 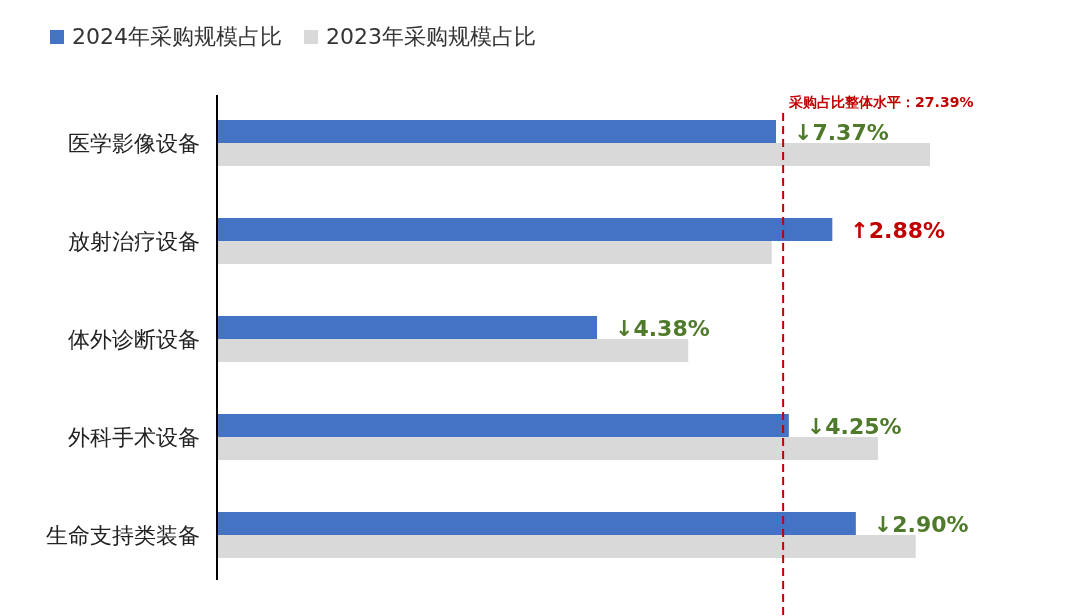 What do you see at coordinates (134, 339) in the screenshot?
I see `y-tick-label: 体外诊断设备` at bounding box center [134, 339].